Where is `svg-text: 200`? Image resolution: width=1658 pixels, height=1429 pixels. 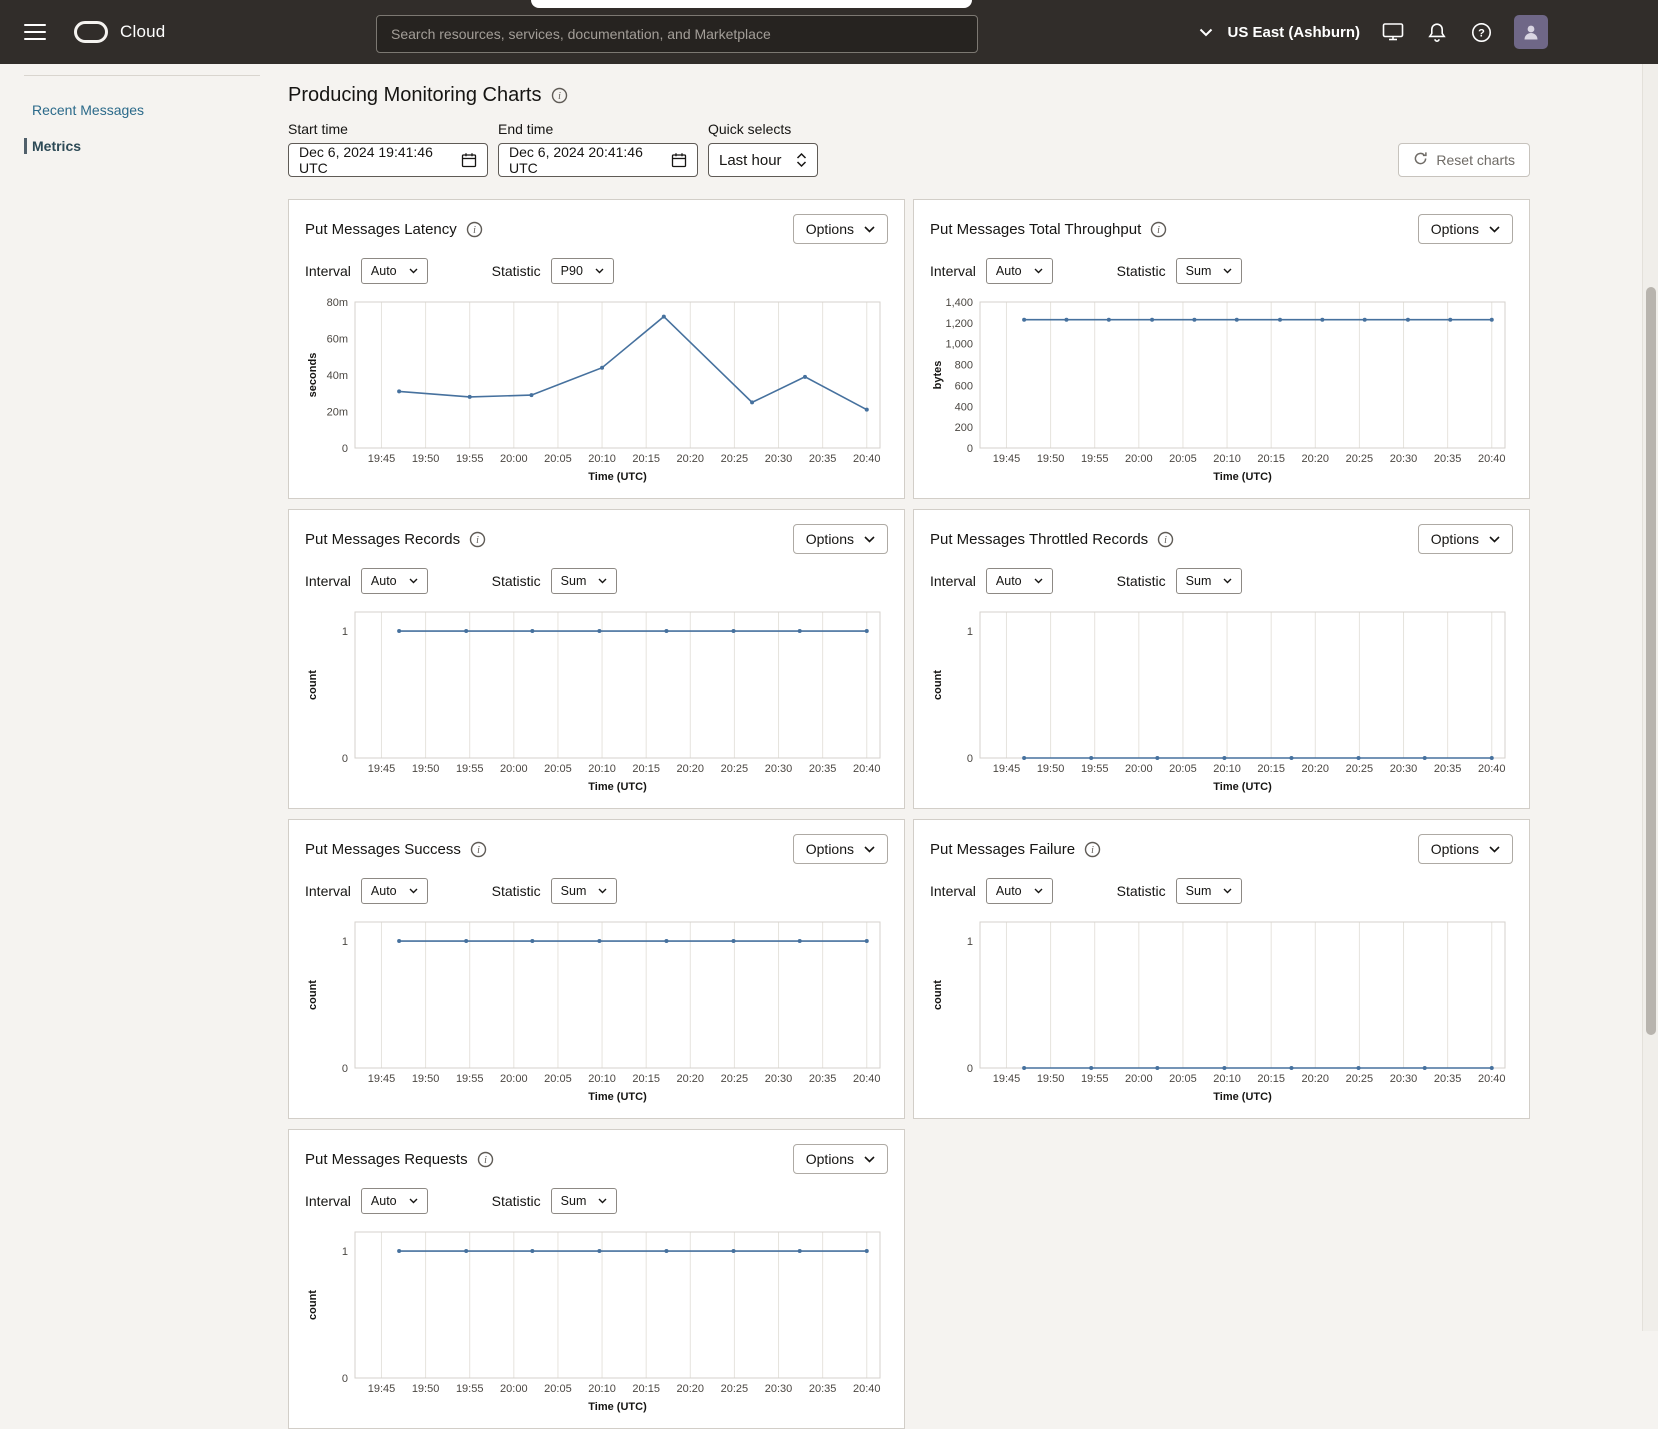
svg-text: 200 is located at coordinates (964, 428).